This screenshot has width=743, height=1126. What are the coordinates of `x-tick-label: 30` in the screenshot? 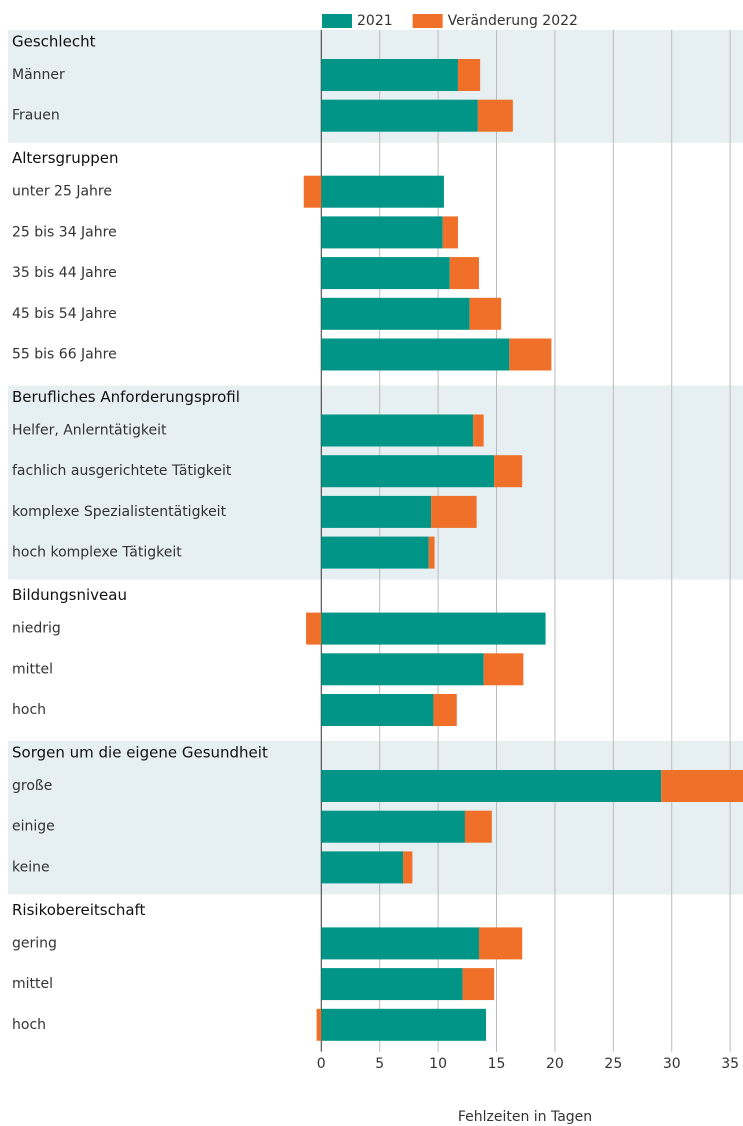 It's located at (672, 1064).